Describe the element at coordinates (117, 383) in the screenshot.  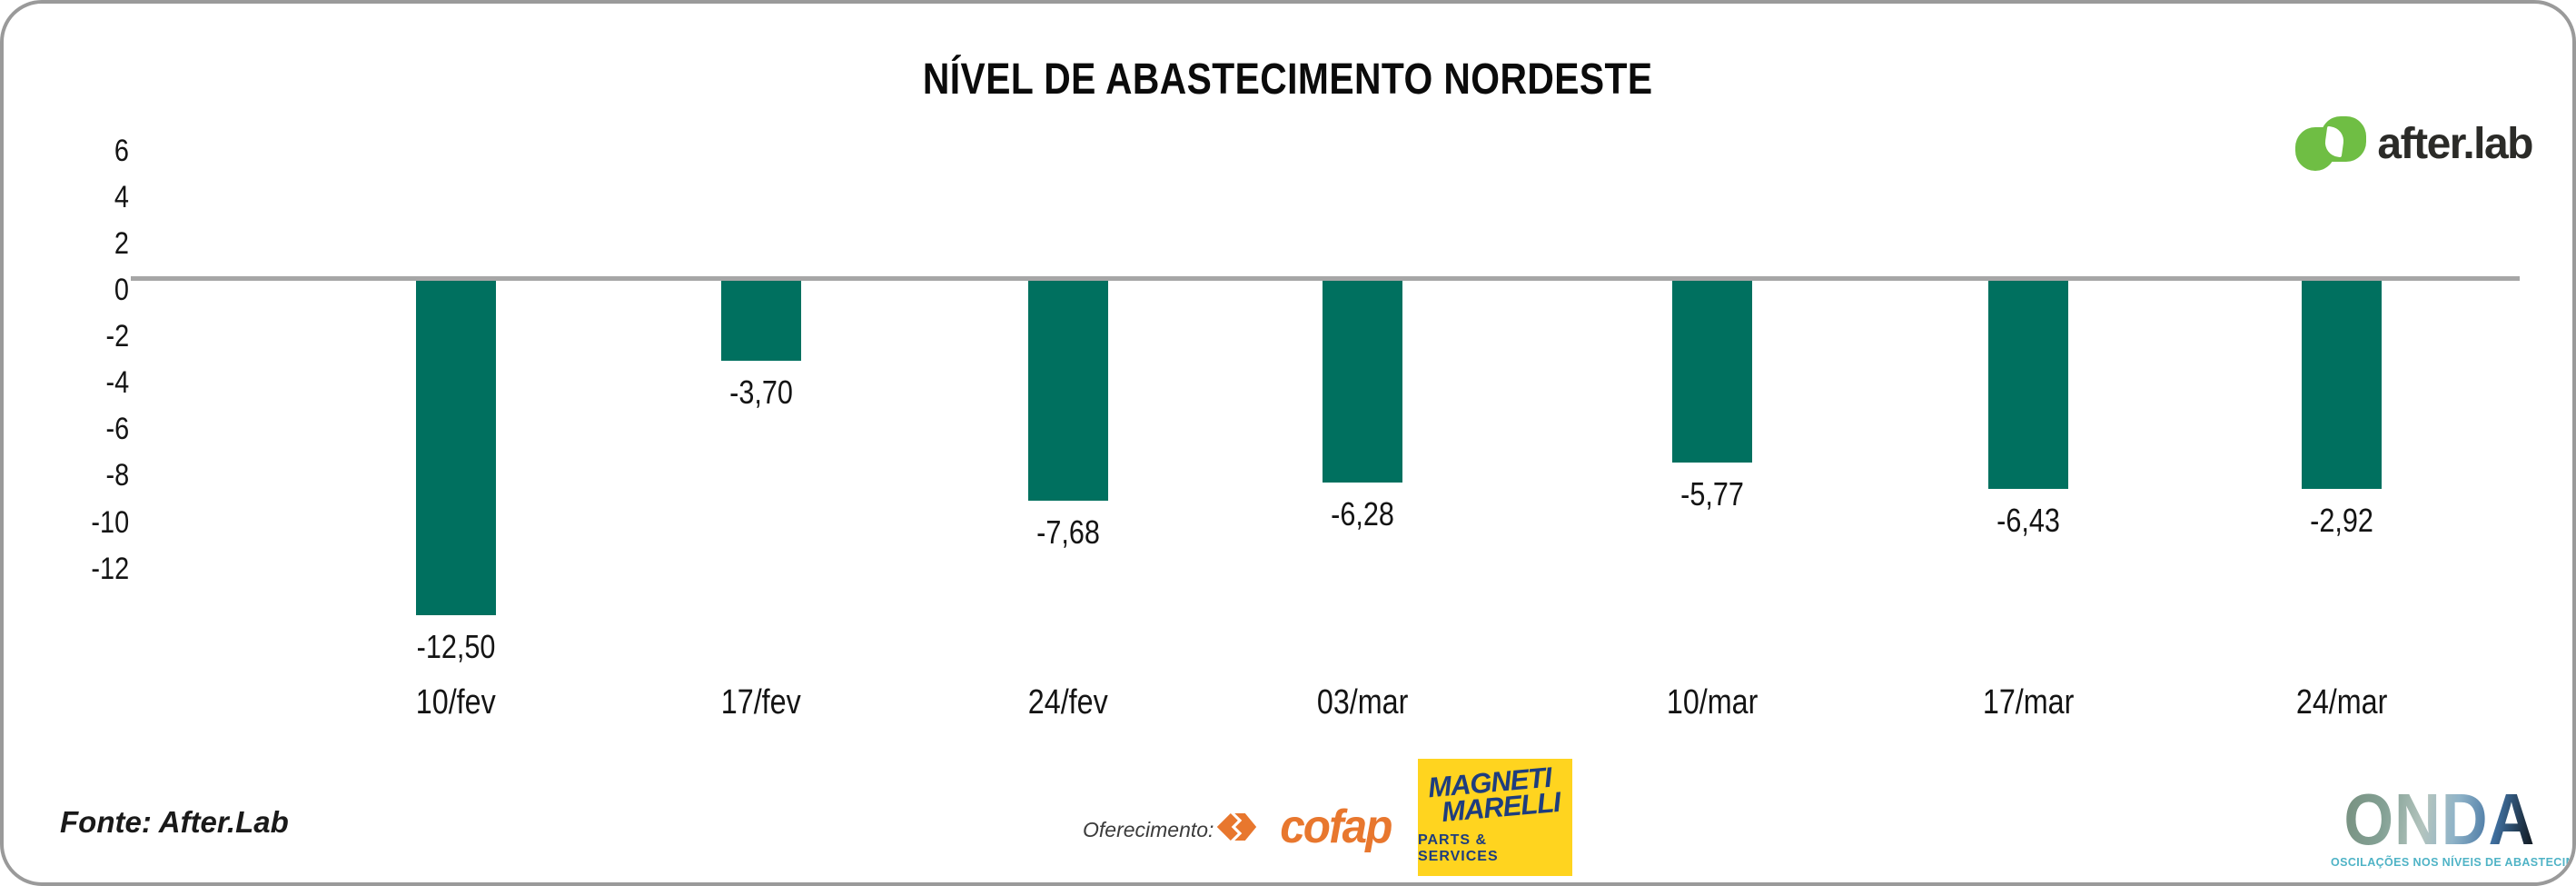
I see `y-axis-tick-label: -4` at that location.